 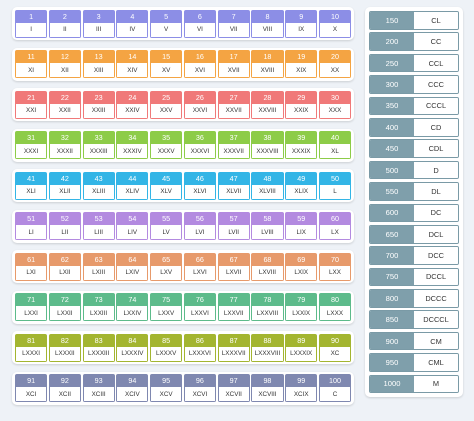 What do you see at coordinates (98, 354) in the screenshot?
I see `roman-numeral: LXXXIII` at bounding box center [98, 354].